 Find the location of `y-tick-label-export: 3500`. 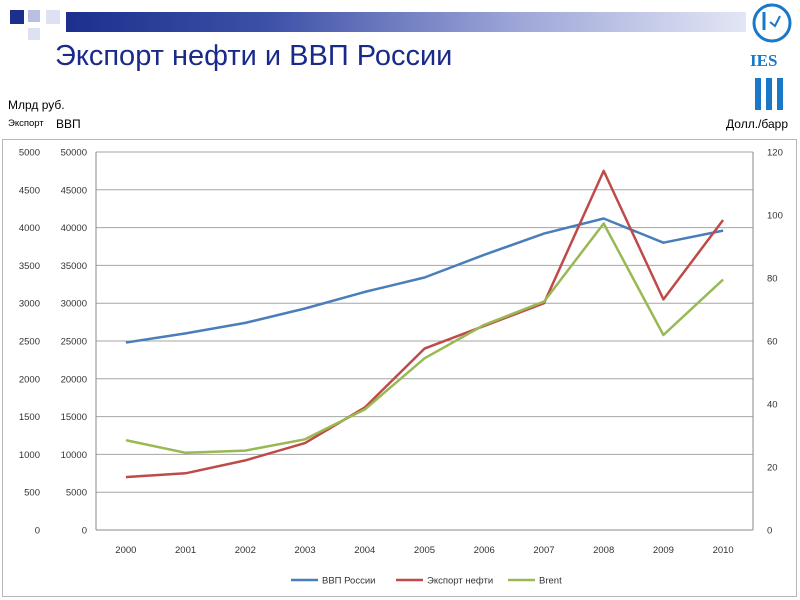

y-tick-label-export: 3500 is located at coordinates (29, 266).